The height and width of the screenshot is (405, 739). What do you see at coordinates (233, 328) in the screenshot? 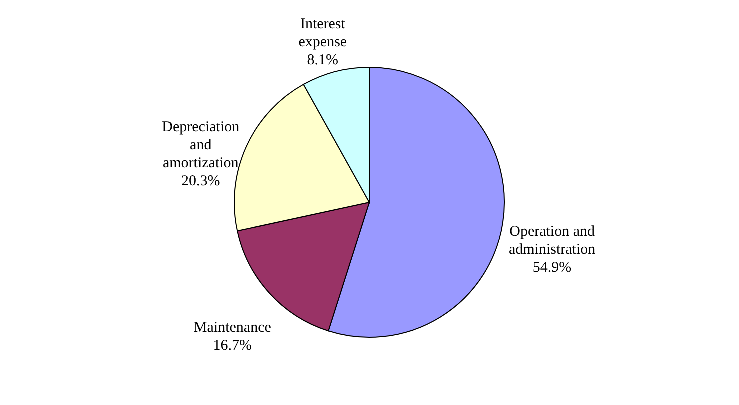
I see `slice-label: Maintenance` at bounding box center [233, 328].